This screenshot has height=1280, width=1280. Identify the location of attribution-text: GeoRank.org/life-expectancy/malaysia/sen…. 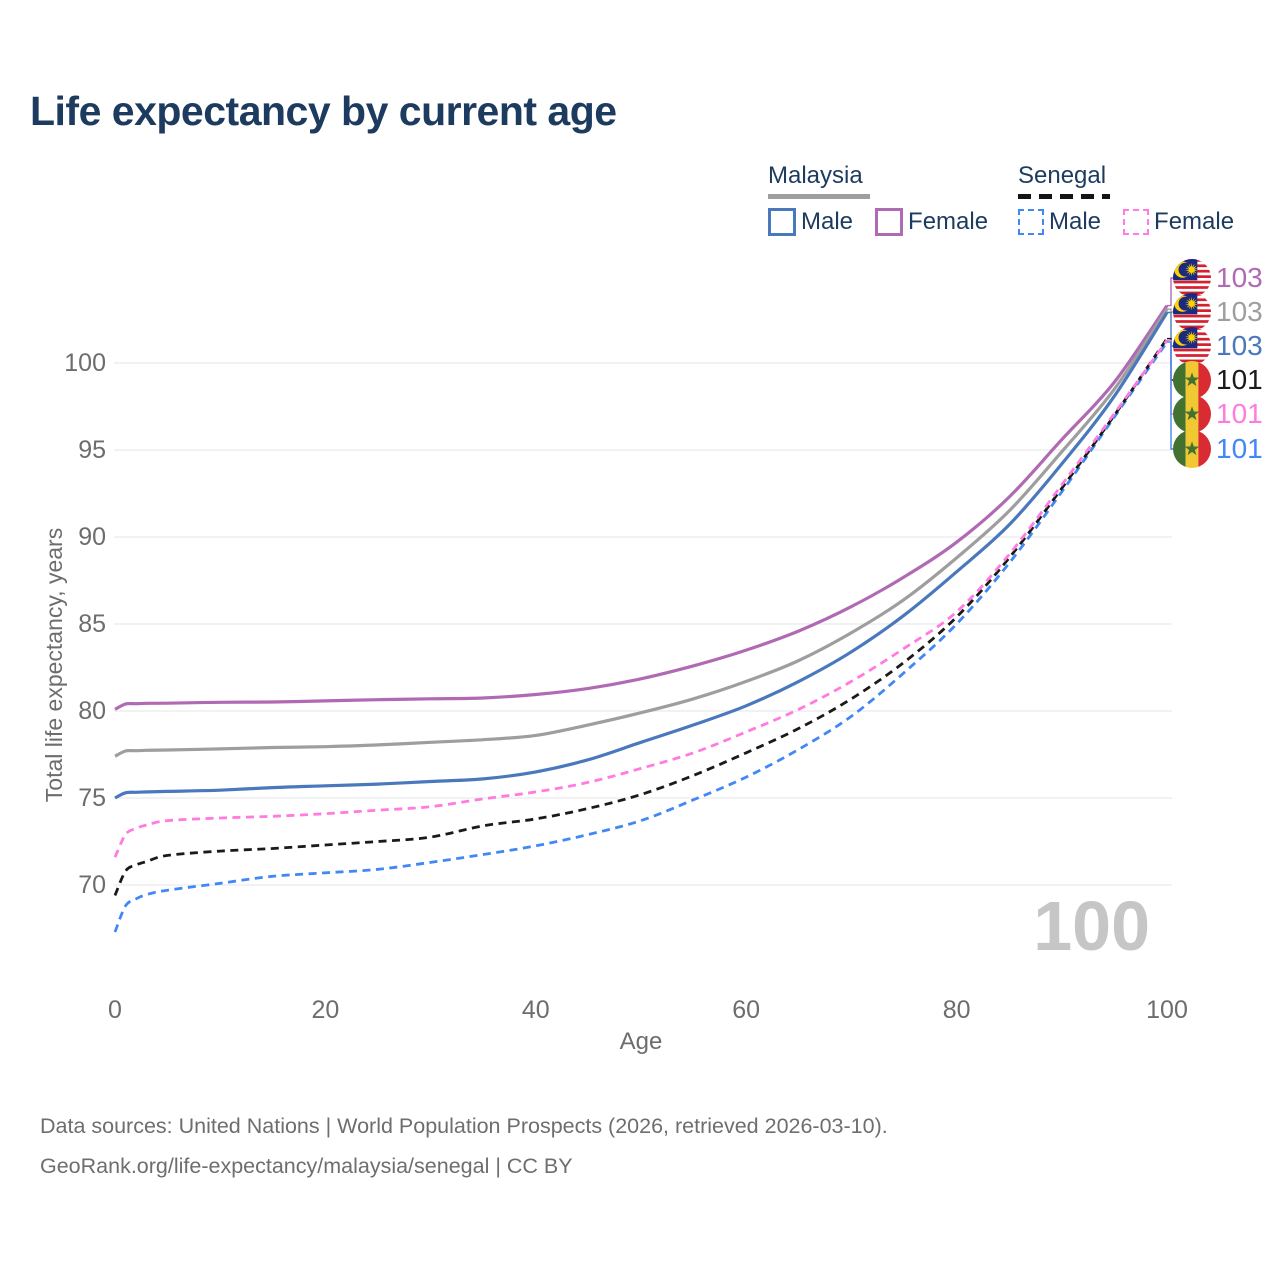
(306, 1166).